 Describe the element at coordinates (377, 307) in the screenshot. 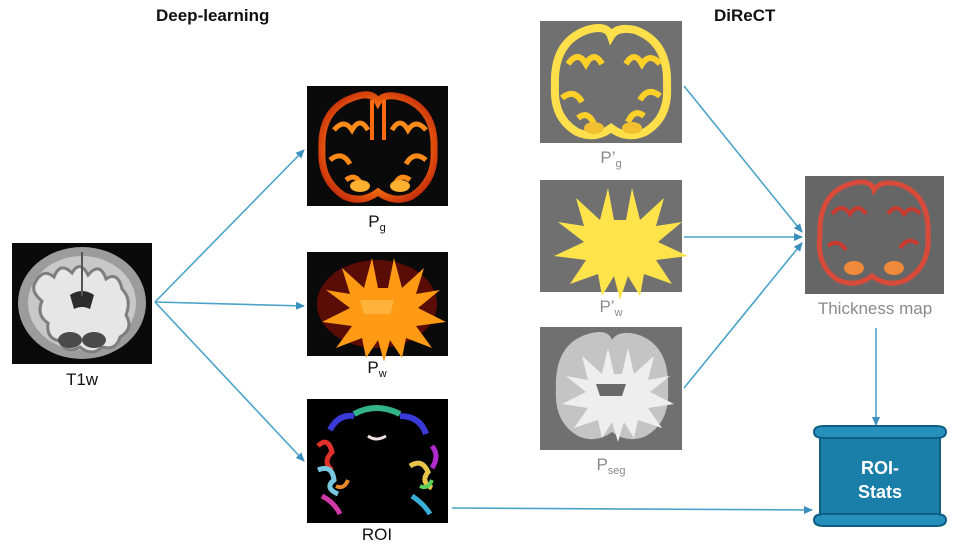

I see `pw-image` at that location.